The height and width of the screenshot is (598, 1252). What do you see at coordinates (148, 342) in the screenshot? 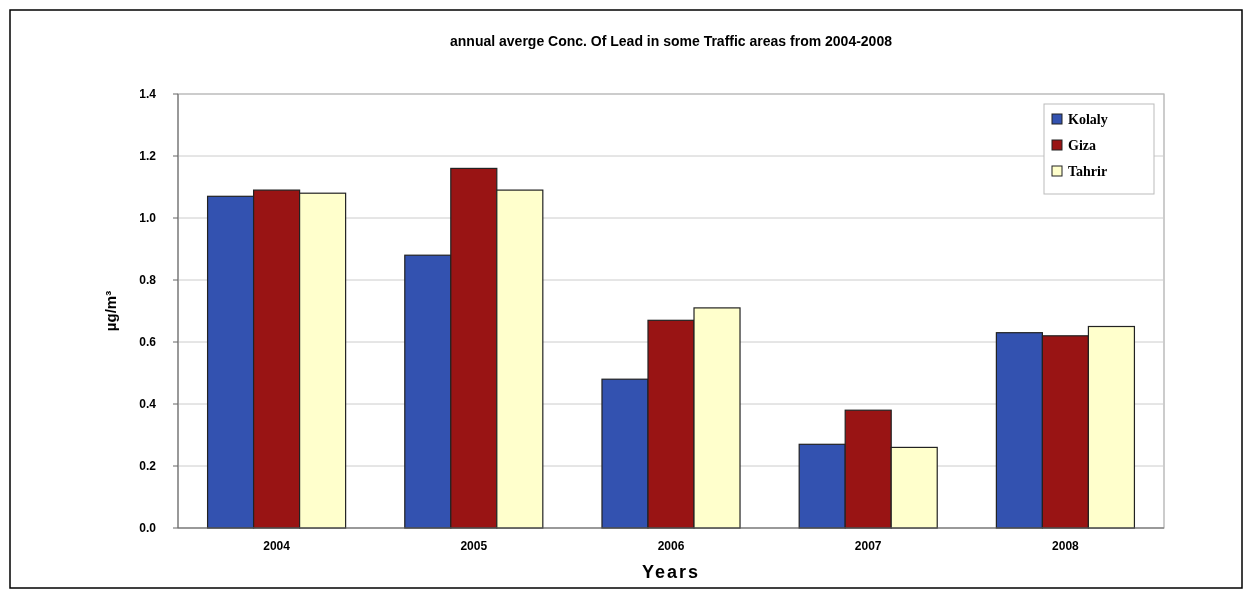
I see `y-tick-label: 0.6` at bounding box center [148, 342].